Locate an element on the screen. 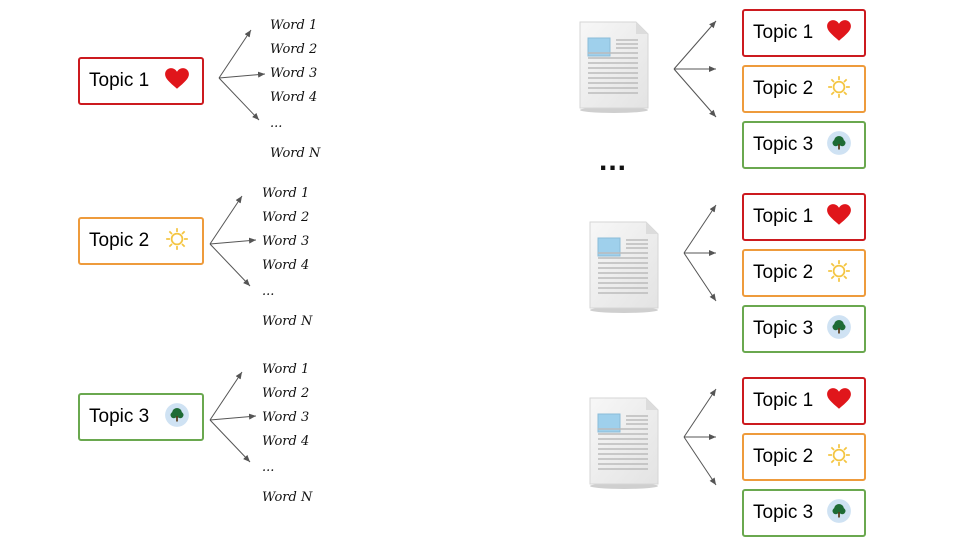 This screenshot has height=540, width=960. topic-box-2: Topic 2 is located at coordinates (141, 241).